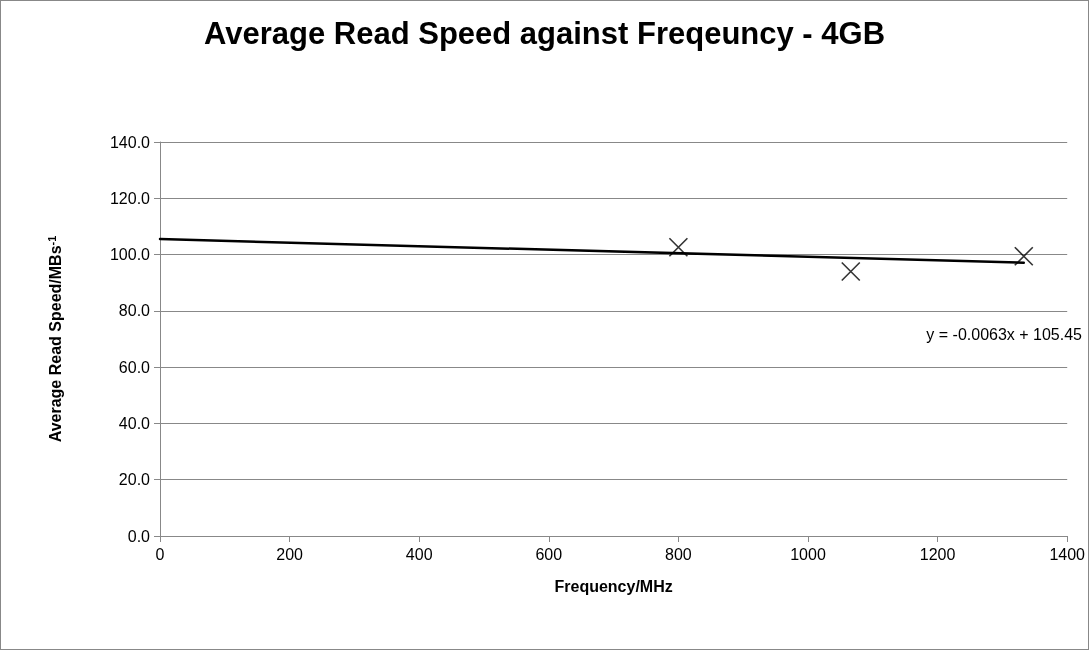 This screenshot has height=650, width=1089. Describe the element at coordinates (549, 554) in the screenshot. I see `x-tick-label: 600` at that location.